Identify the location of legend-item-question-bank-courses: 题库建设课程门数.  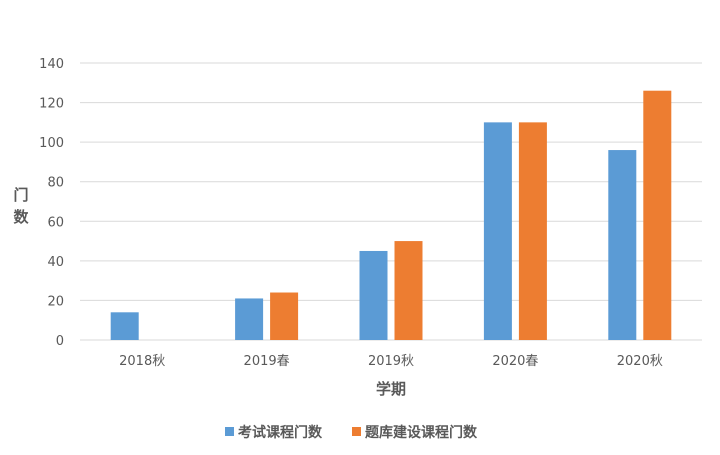
(415, 432).